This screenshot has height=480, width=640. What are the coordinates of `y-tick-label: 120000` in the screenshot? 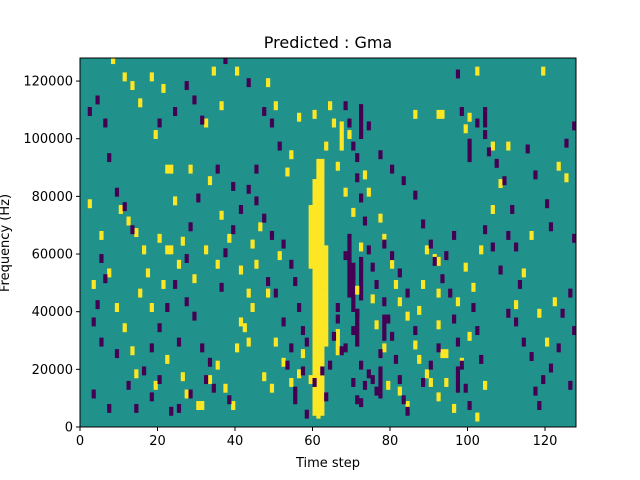 It's located at (48, 82).